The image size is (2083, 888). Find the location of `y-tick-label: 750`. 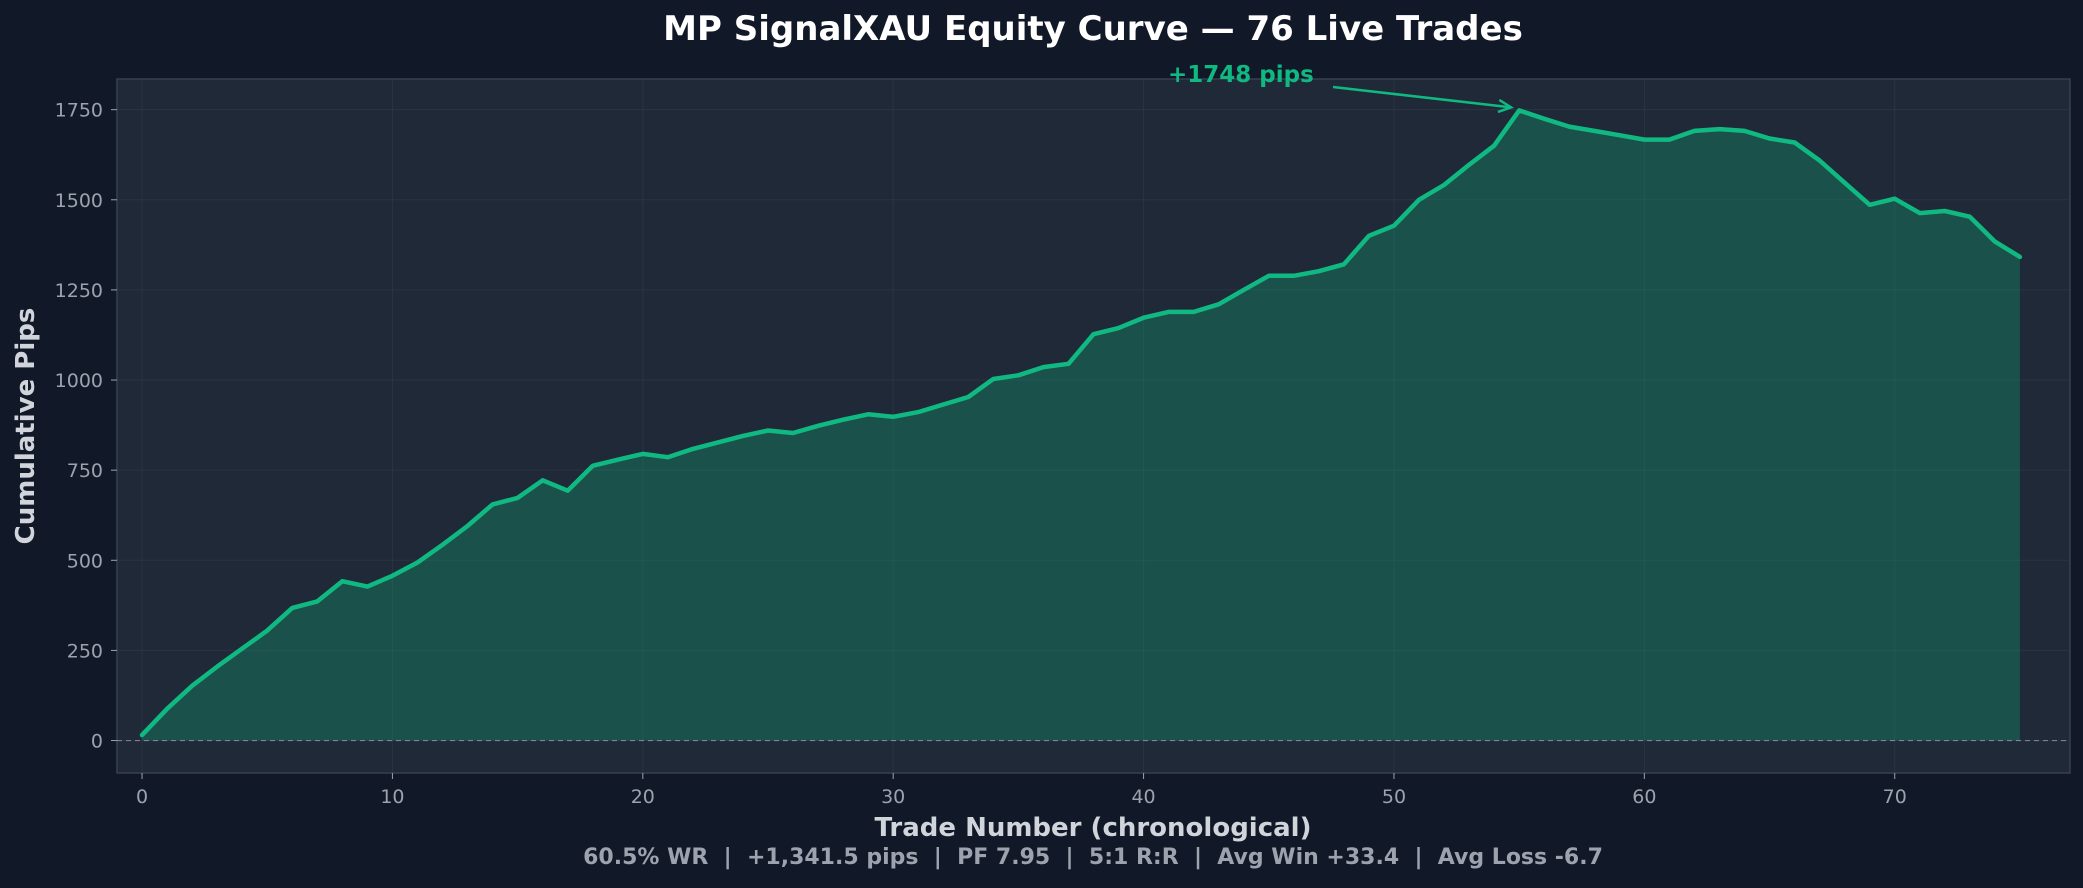

y-tick-label: 750 is located at coordinates (85, 471).